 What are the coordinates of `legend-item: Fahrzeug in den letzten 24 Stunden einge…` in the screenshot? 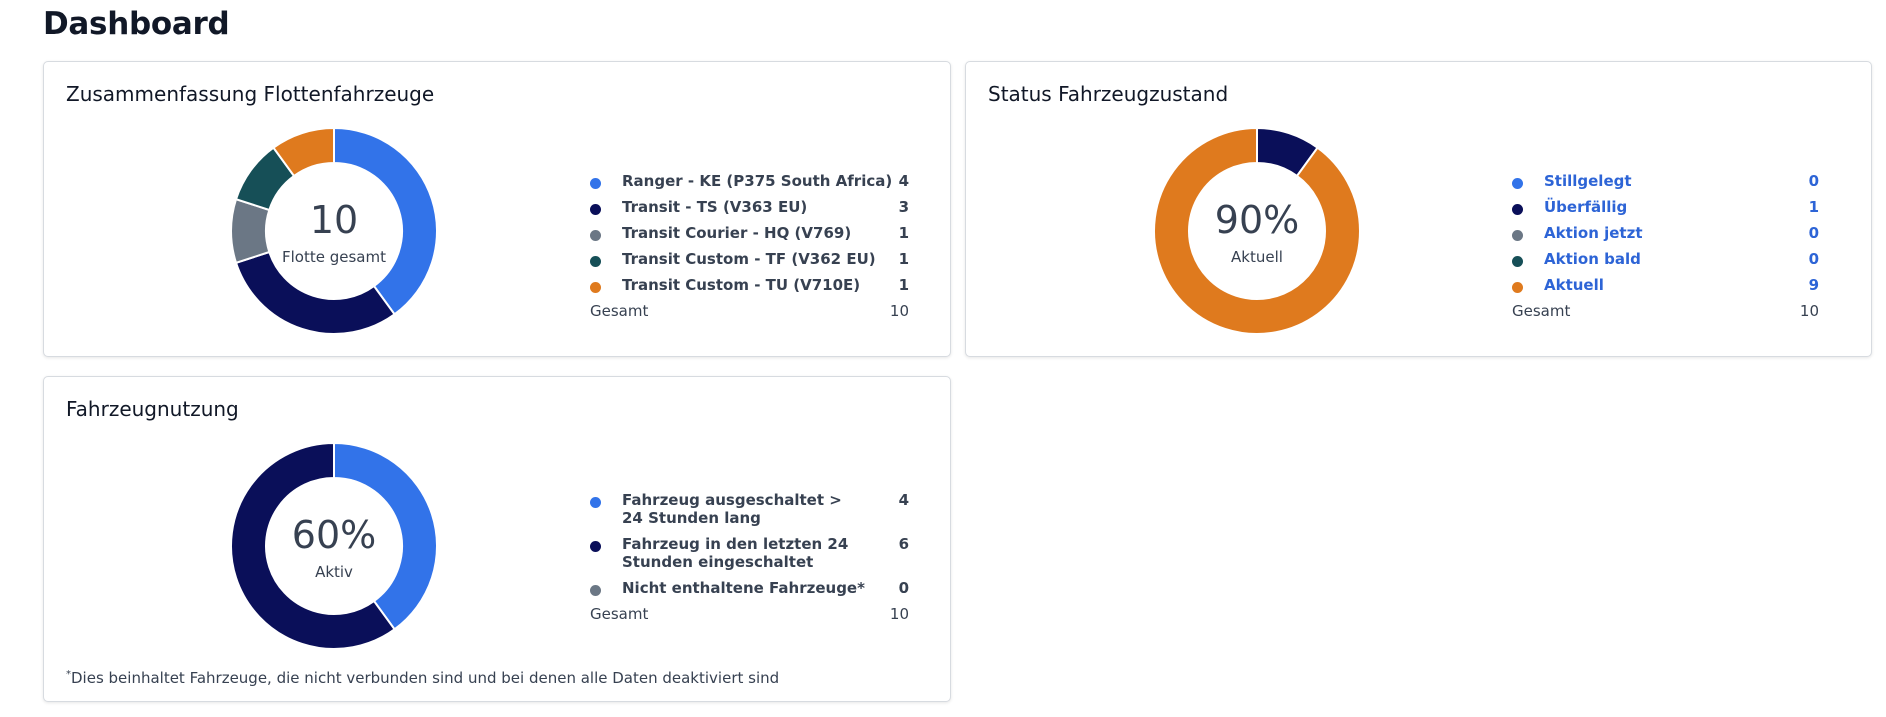 It's located at (749, 557).